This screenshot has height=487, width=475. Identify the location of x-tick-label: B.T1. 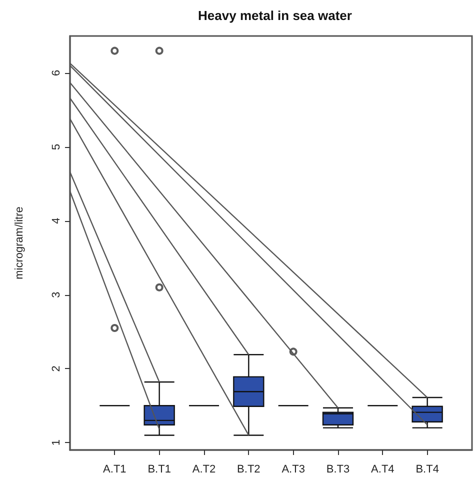
(159, 470).